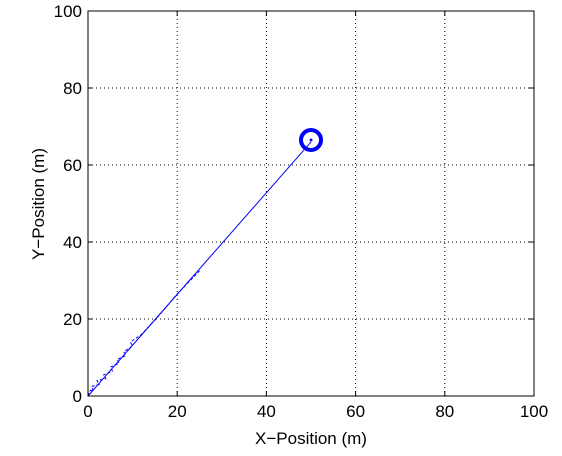  I want to click on x-axis-label: X−Position (m), so click(311, 438).